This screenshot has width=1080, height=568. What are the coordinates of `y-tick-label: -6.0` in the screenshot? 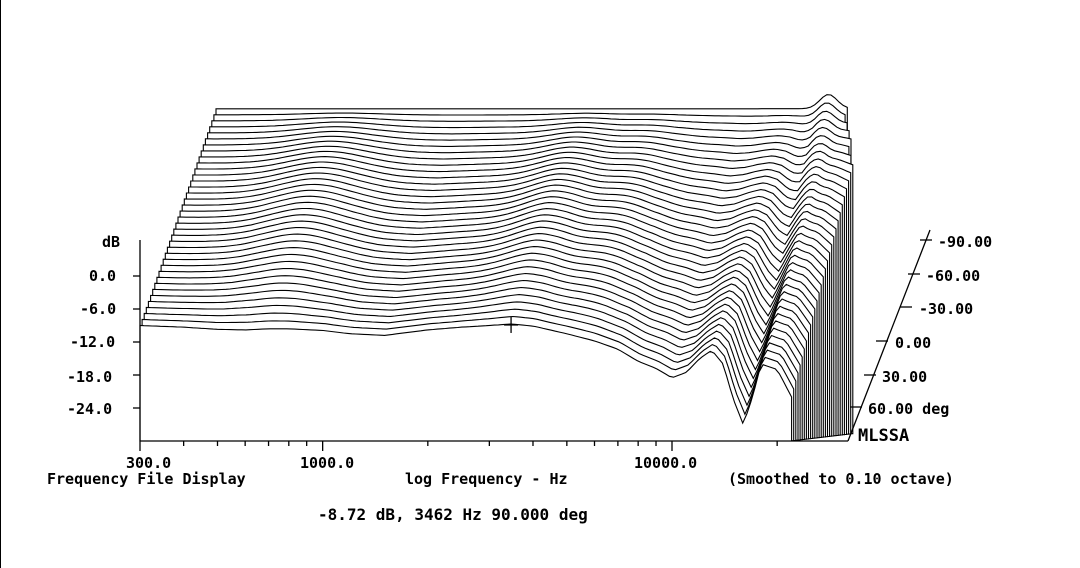 It's located at (98, 309).